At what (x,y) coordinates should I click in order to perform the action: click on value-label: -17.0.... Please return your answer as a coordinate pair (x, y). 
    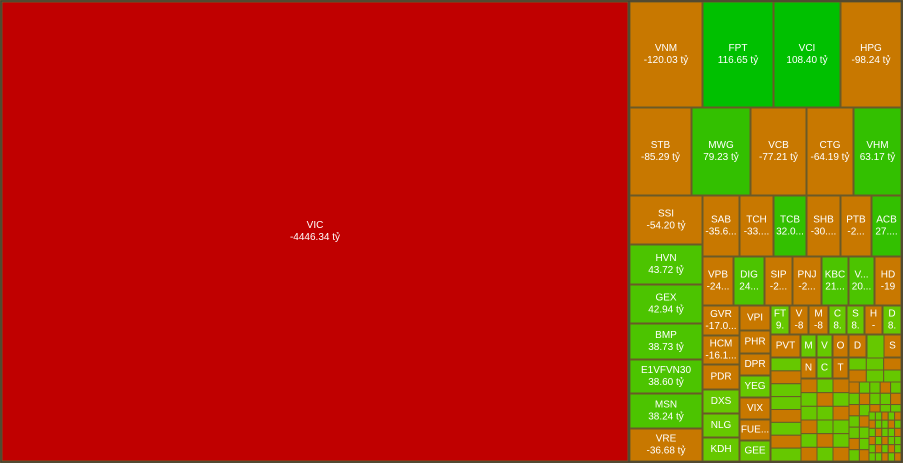
    Looking at the image, I should click on (720, 326).